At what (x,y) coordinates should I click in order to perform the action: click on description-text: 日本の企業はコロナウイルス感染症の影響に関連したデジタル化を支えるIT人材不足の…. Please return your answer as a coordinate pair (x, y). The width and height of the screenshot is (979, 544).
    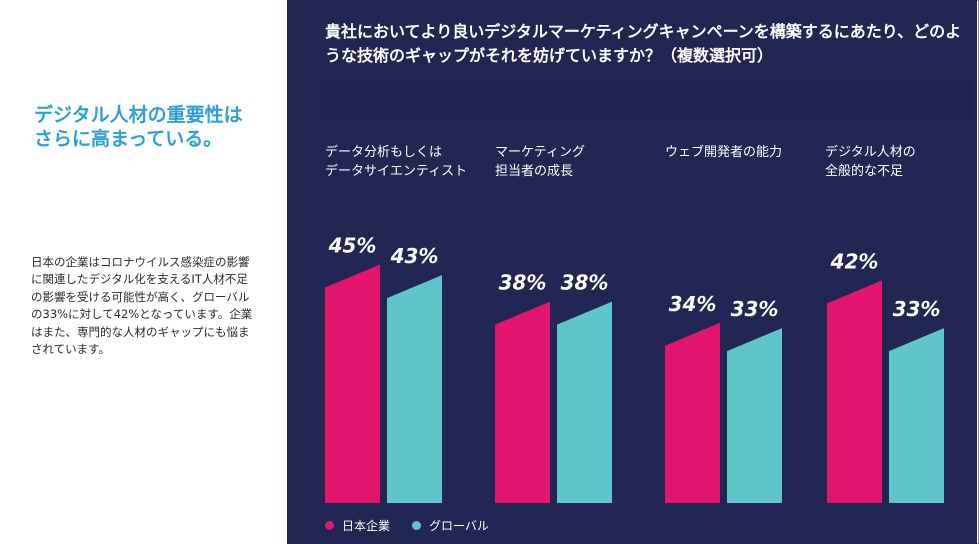
    Looking at the image, I should click on (142, 306).